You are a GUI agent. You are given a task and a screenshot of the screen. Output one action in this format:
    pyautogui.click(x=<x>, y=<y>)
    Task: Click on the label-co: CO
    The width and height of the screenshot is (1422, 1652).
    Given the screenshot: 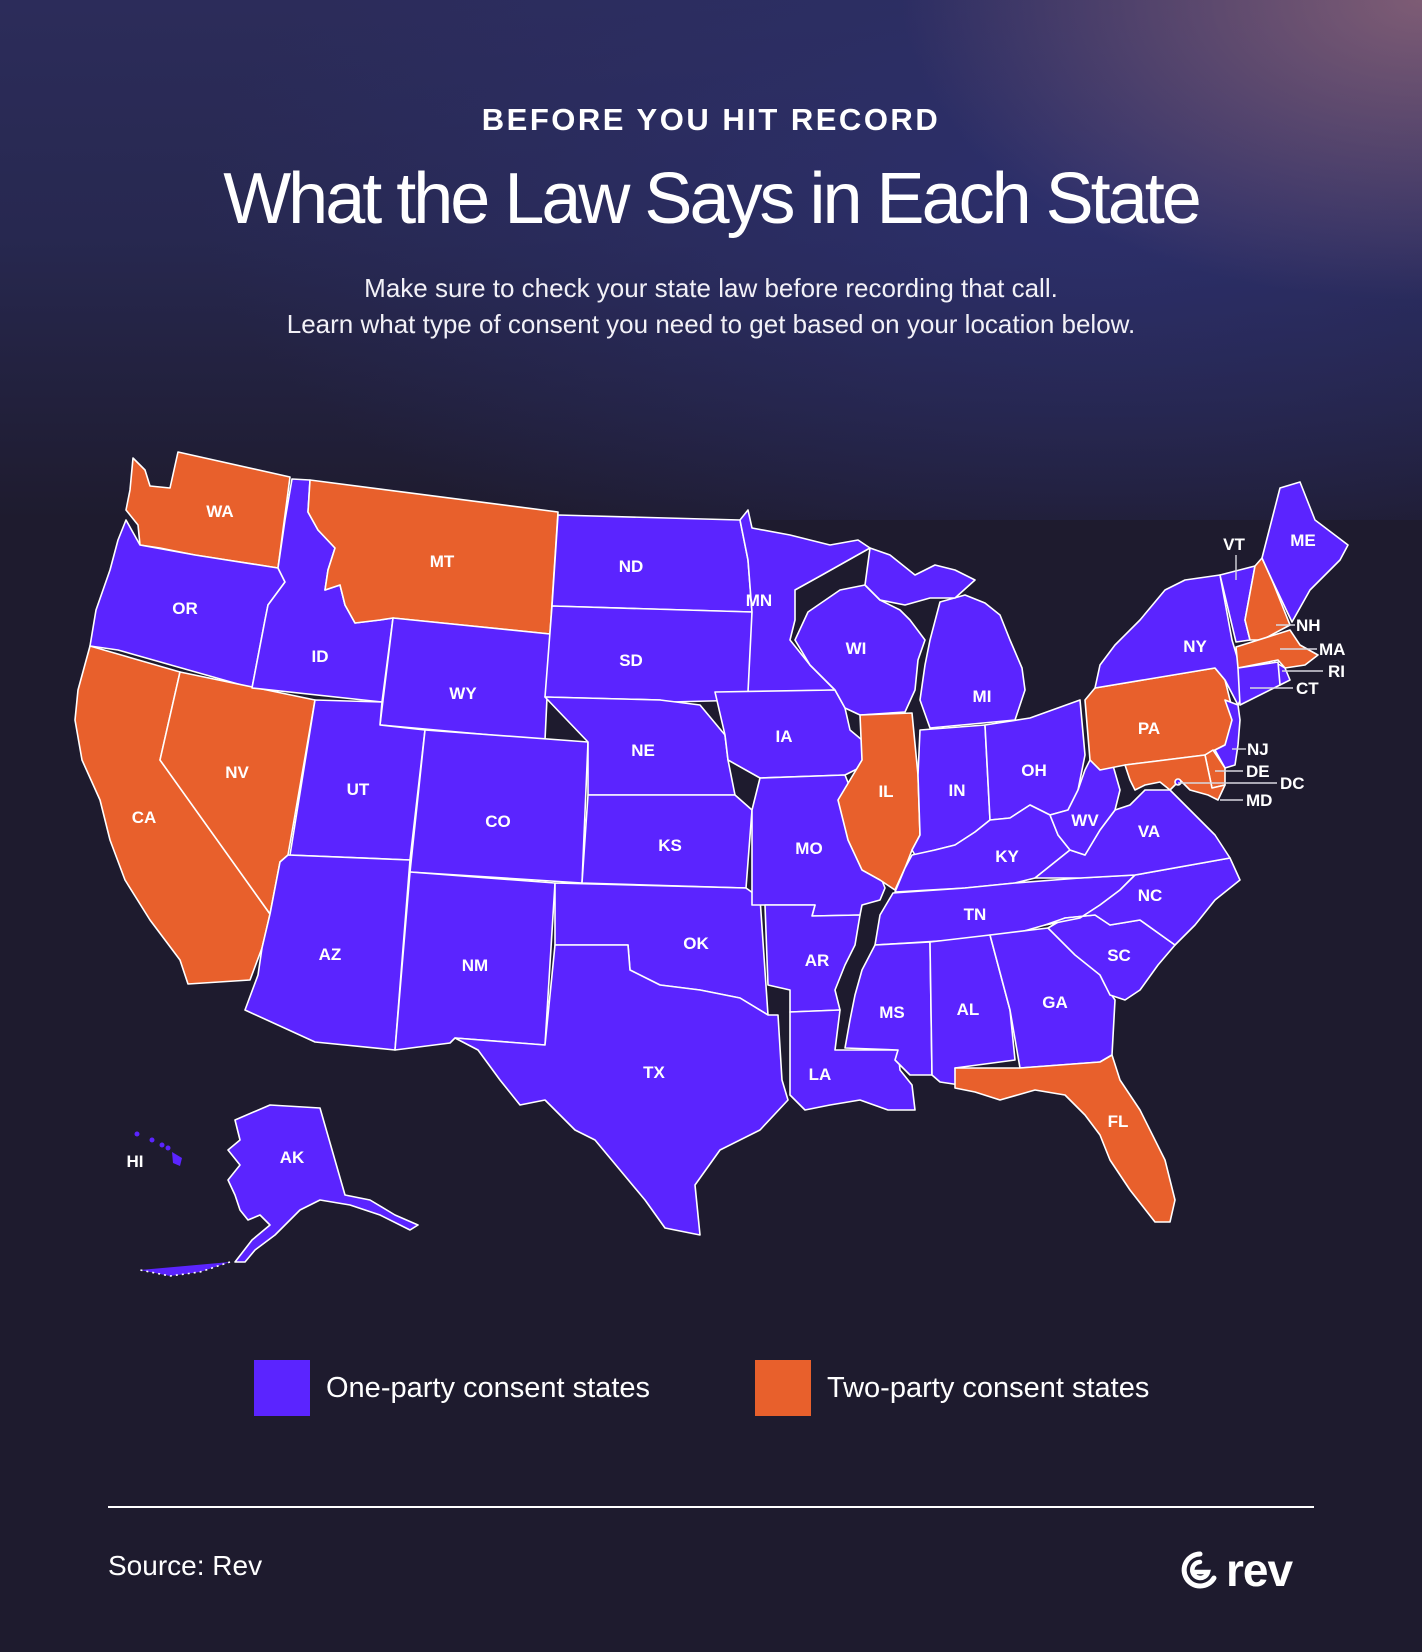 What is the action you would take?
    pyautogui.click(x=498, y=821)
    